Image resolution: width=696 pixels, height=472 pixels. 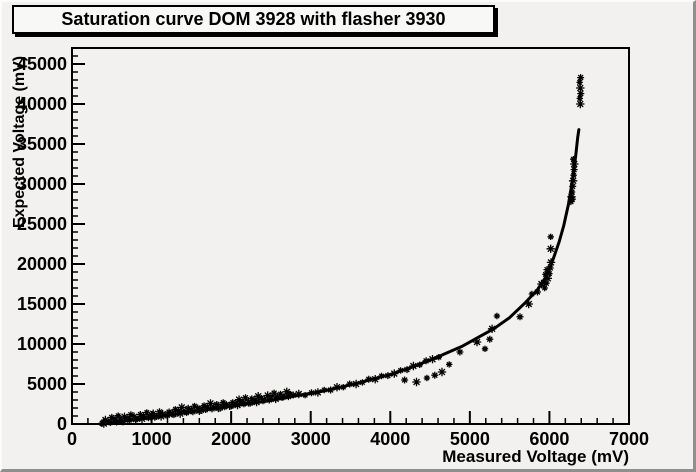 What do you see at coordinates (152, 439) in the screenshot?
I see `x-tick-label: 1000` at bounding box center [152, 439].